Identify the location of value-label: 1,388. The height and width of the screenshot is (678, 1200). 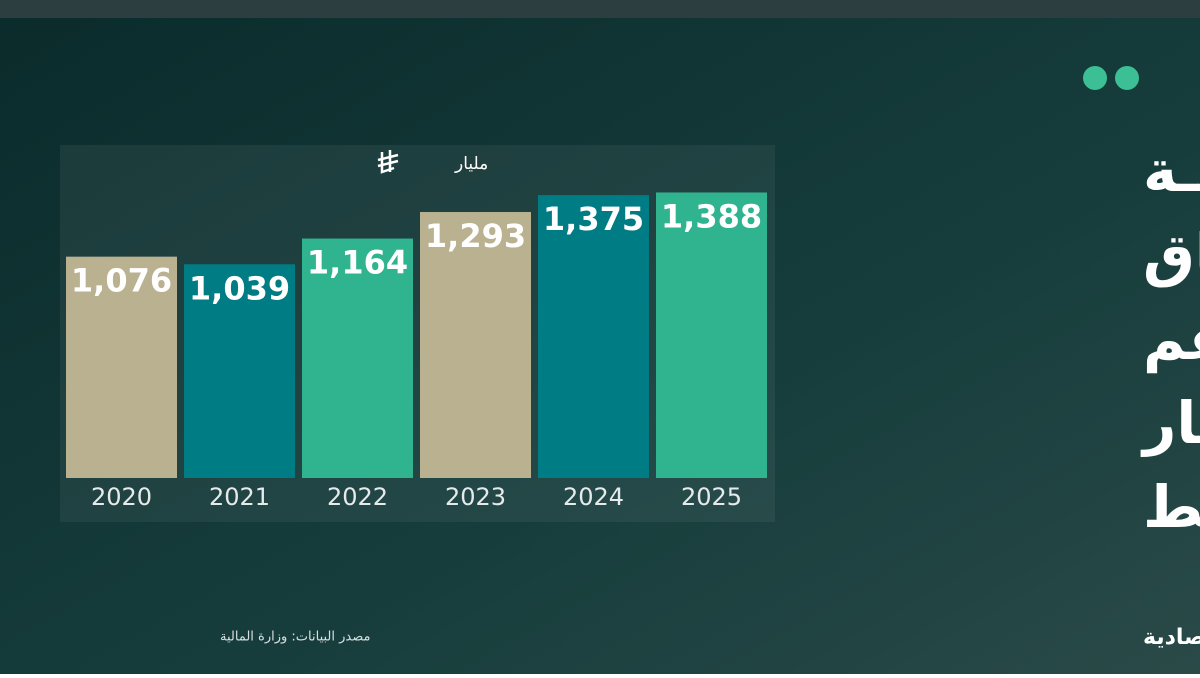
(711, 216).